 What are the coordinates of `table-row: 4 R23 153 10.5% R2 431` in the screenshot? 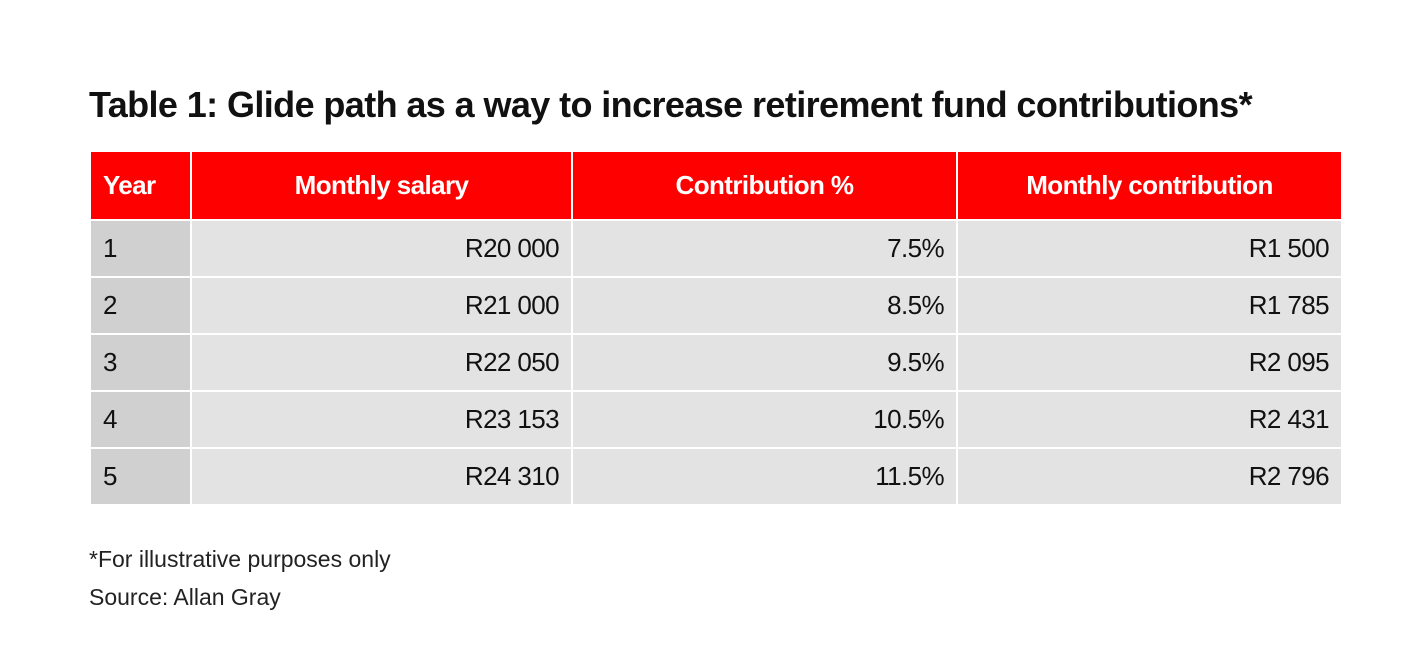 It's located at (716, 419).